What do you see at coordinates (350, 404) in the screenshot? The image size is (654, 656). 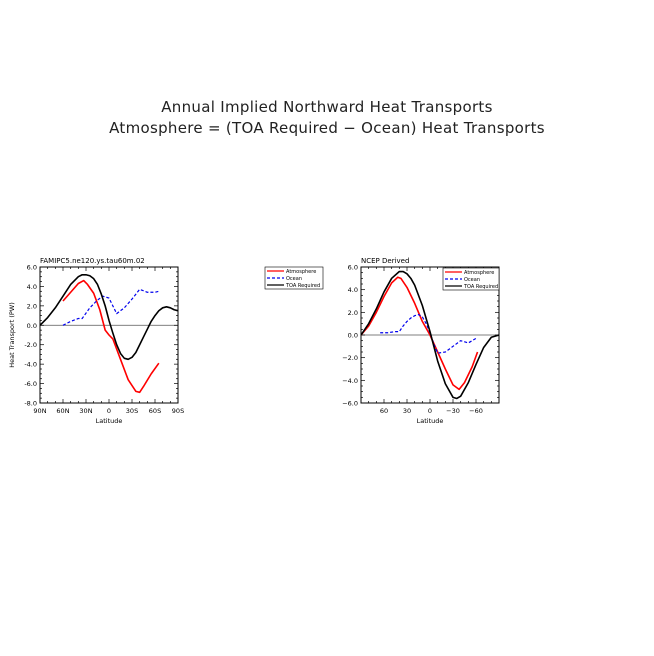 I see `y-tick-label: −6.0` at bounding box center [350, 404].